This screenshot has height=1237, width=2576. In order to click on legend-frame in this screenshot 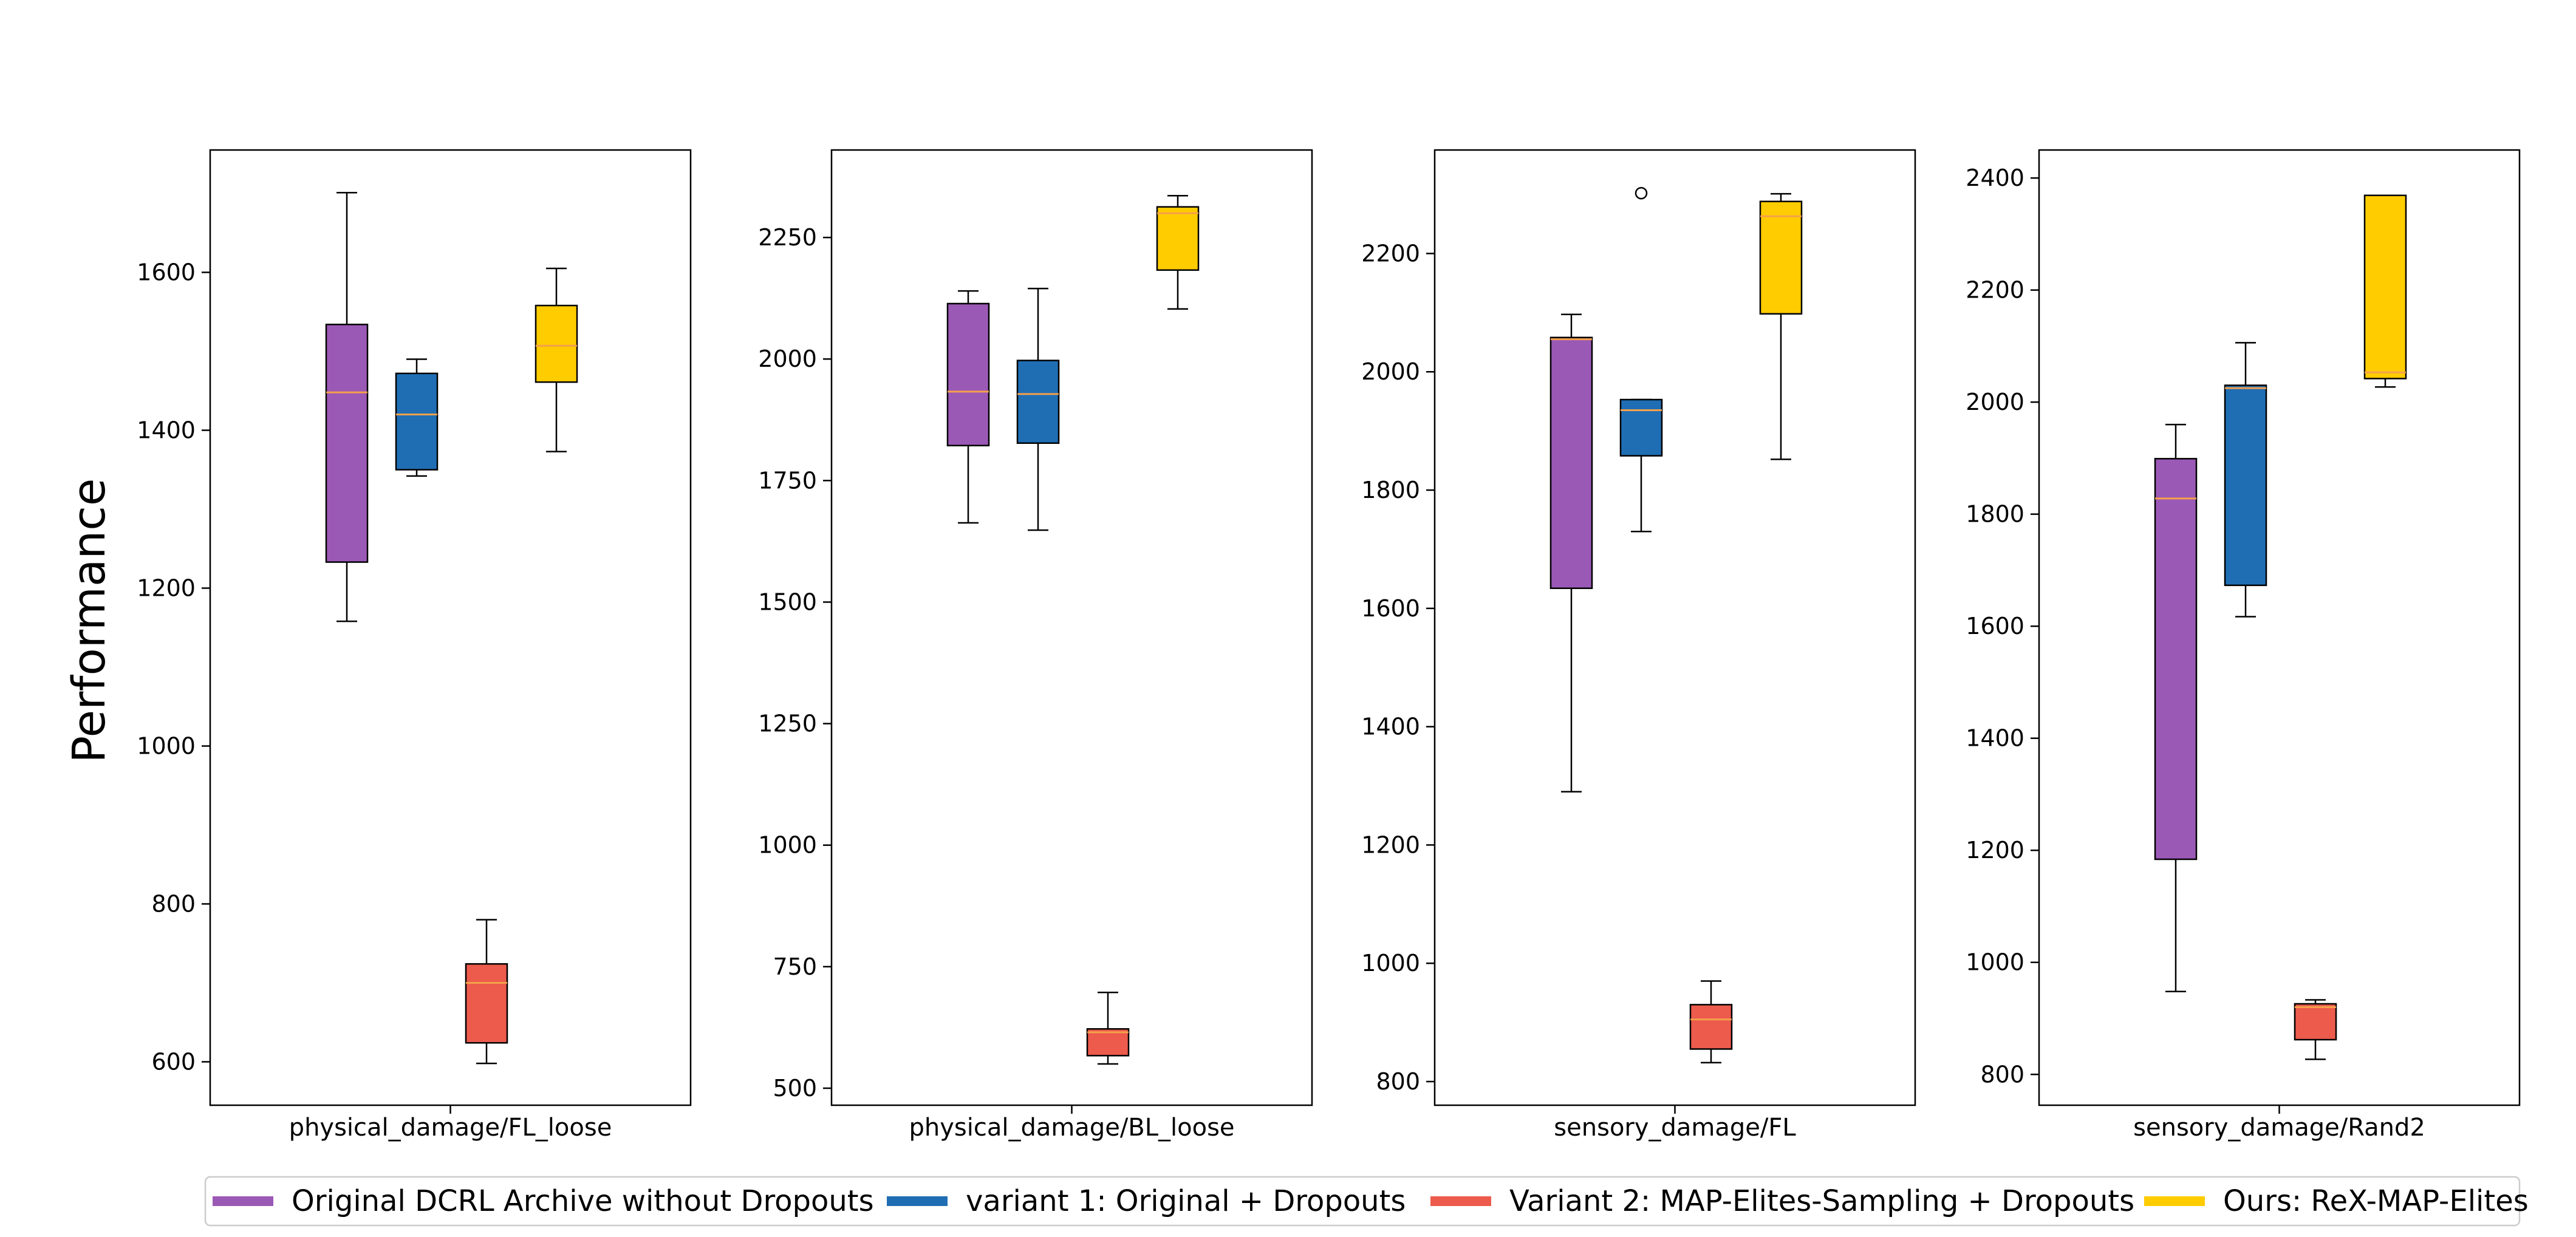, I will do `click(1362, 1201)`.